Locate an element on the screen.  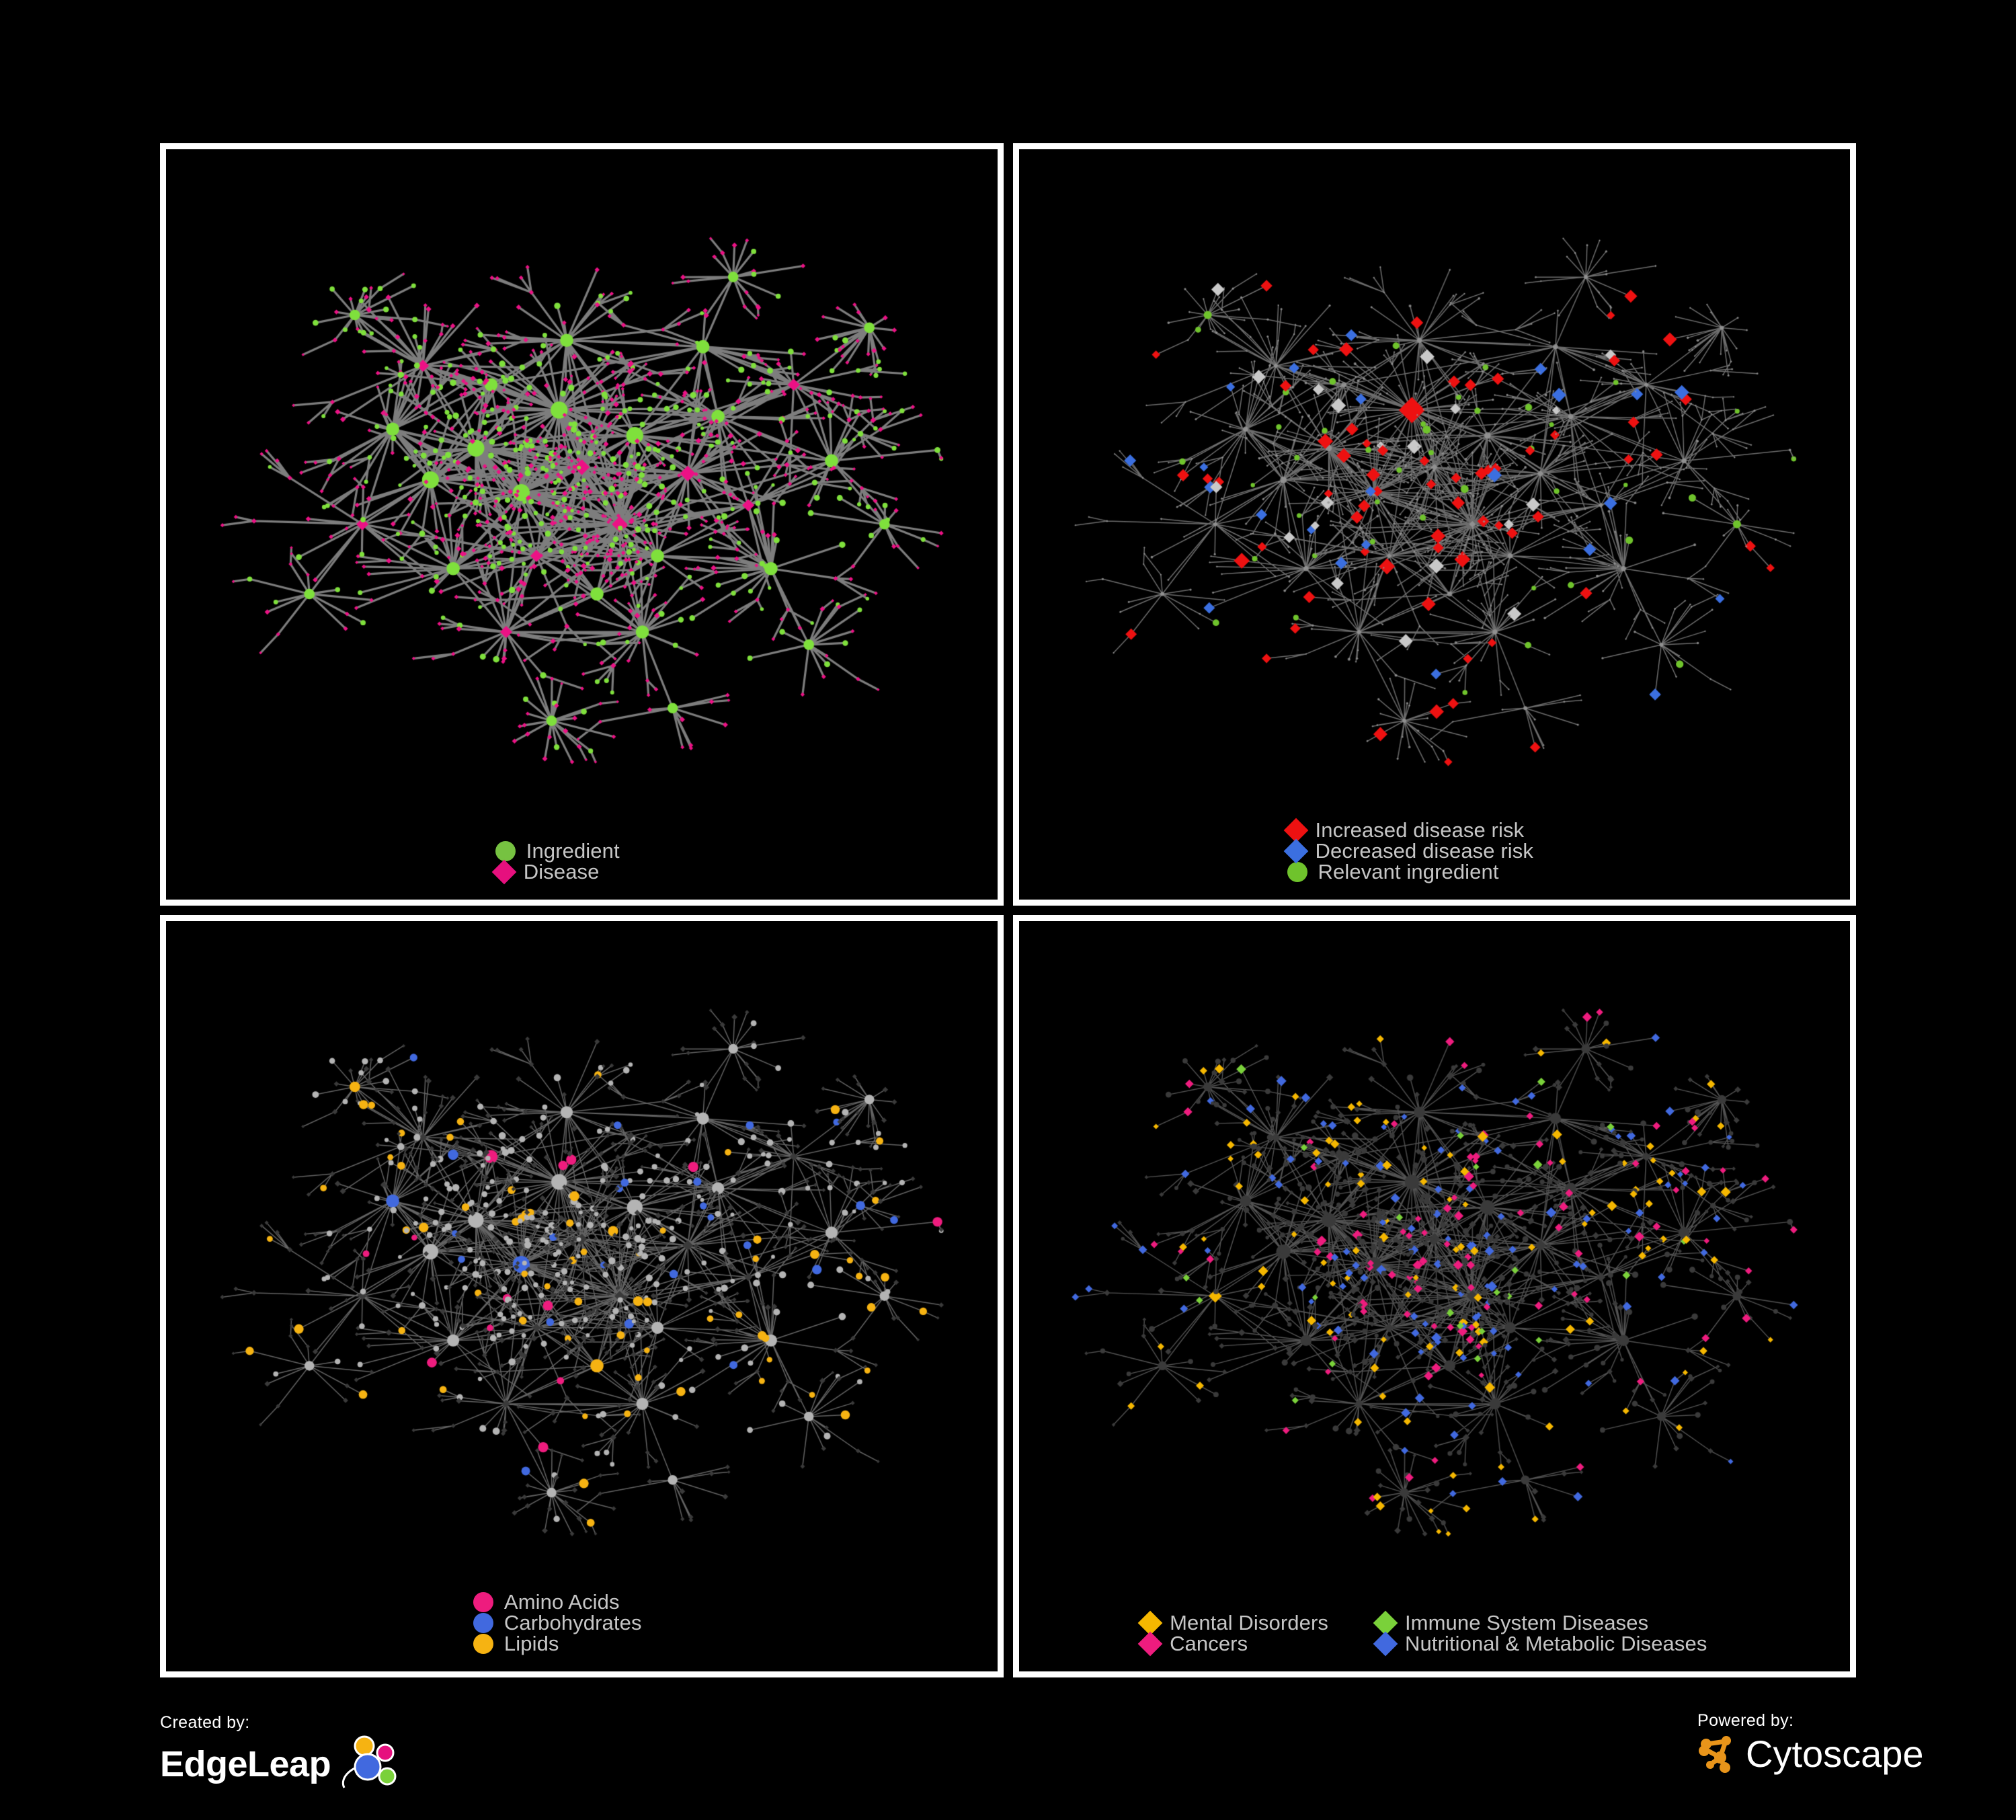
cytoscape-lockup: Cytoscape is located at coordinates (1810, 1754).